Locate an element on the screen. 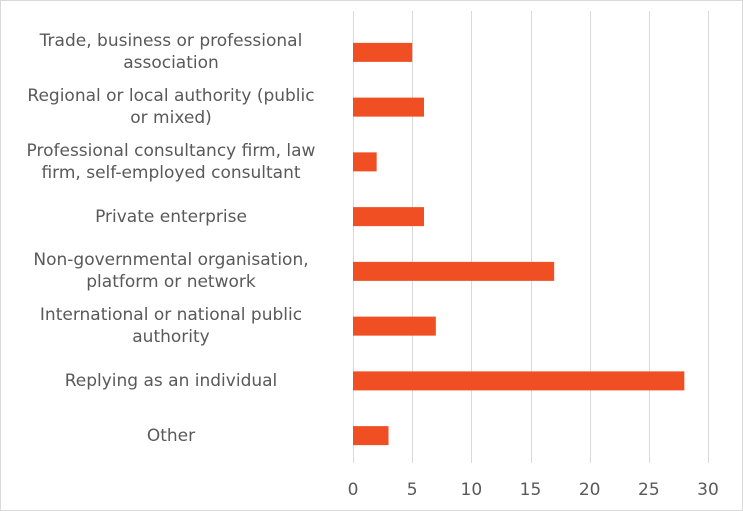 This screenshot has width=743, height=511. category-label-line: or mixed) is located at coordinates (171, 118).